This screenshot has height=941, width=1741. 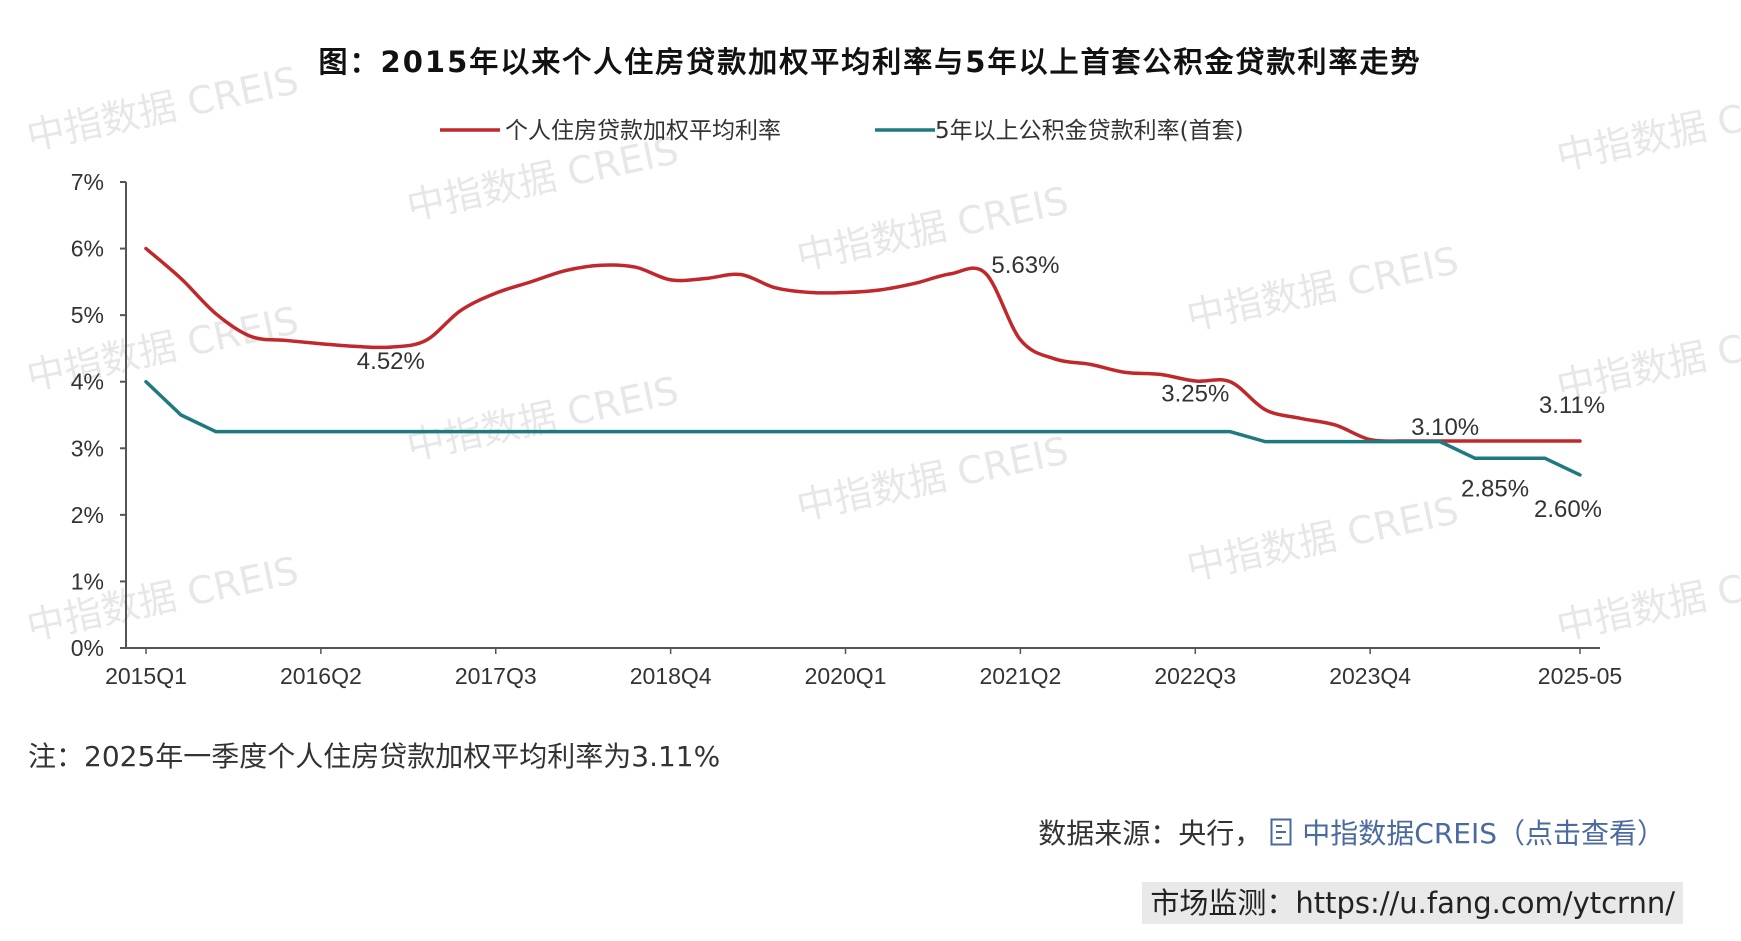 I want to click on data-label: 3.25%, so click(x=1195, y=394).